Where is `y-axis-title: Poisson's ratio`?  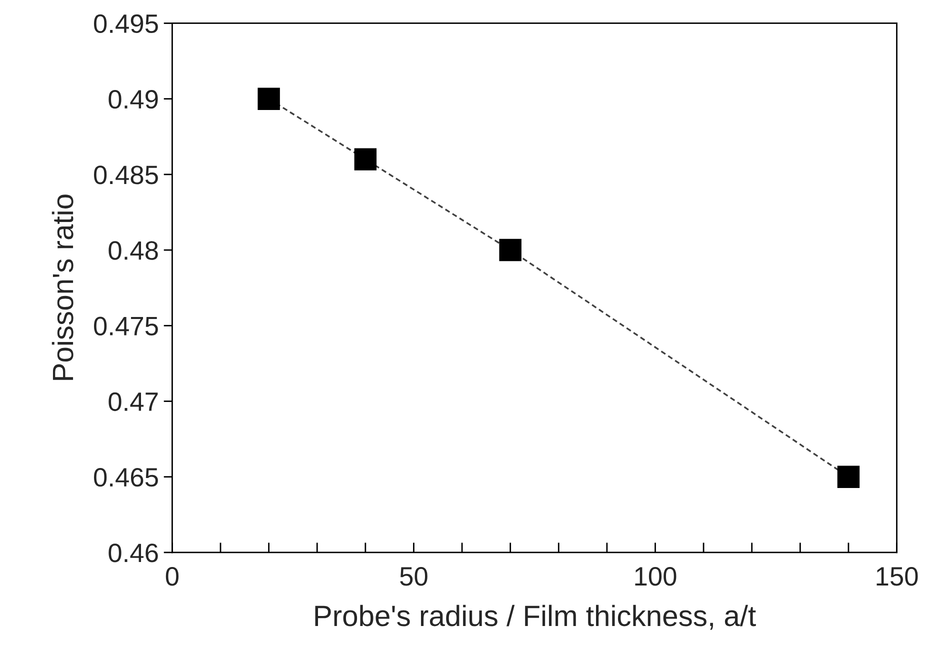
y-axis-title: Poisson's ratio is located at coordinates (63, 287).